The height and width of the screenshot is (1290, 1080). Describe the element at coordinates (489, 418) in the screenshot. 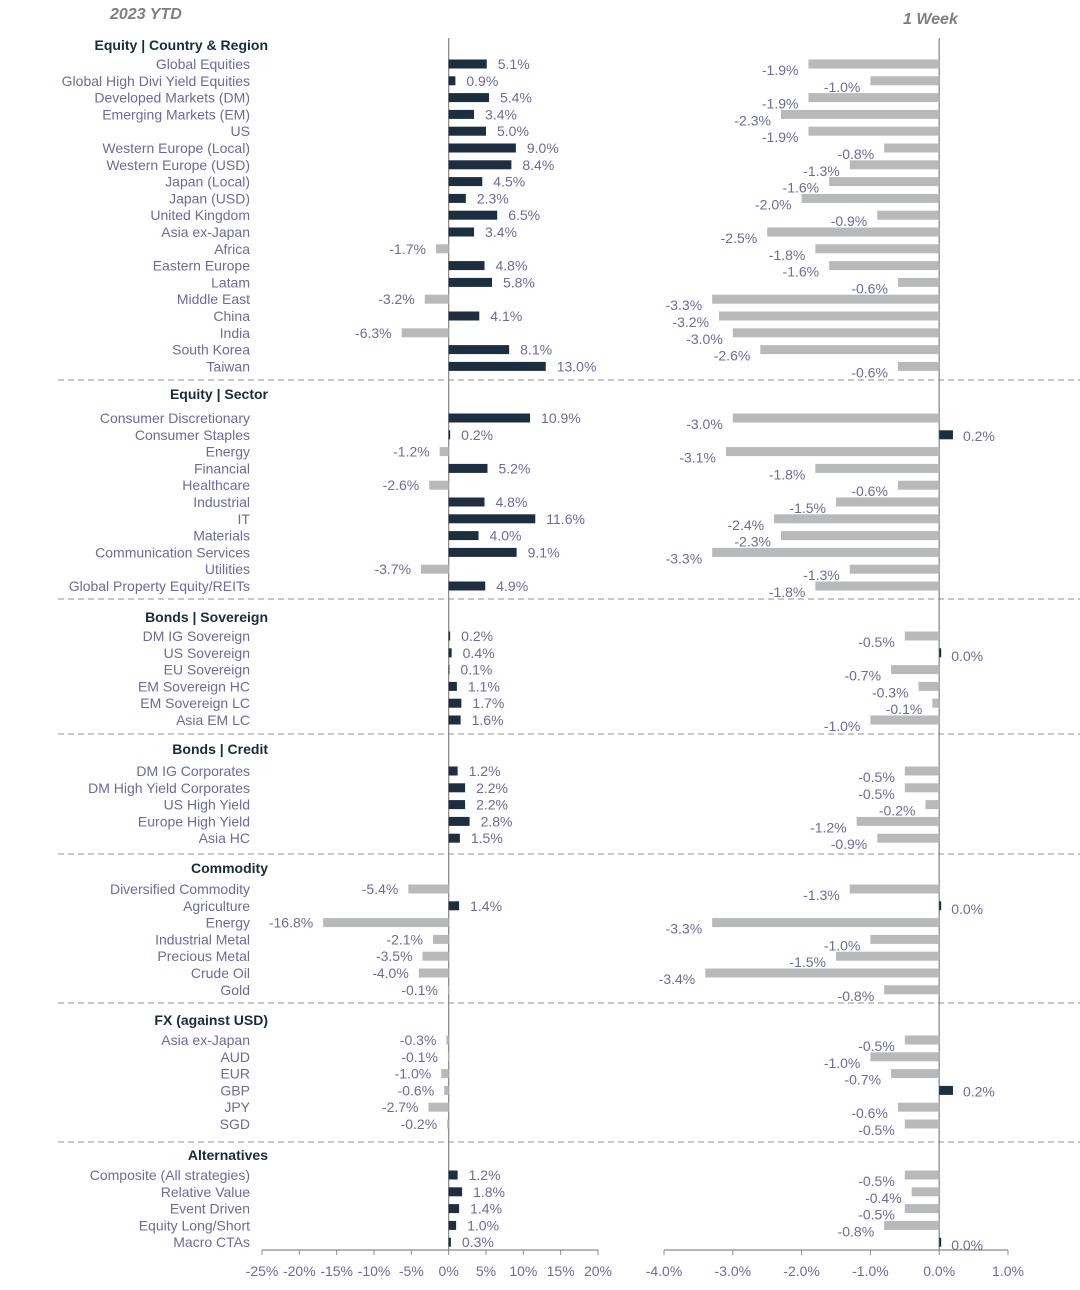

I see `ytd-bar-consumer-discretionary` at that location.